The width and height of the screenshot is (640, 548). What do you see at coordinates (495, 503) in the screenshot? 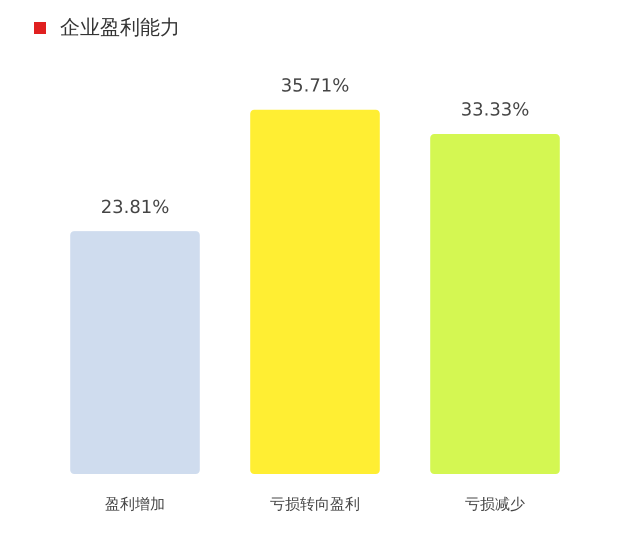
I see `x-tick-label: 亏损减少` at bounding box center [495, 503].